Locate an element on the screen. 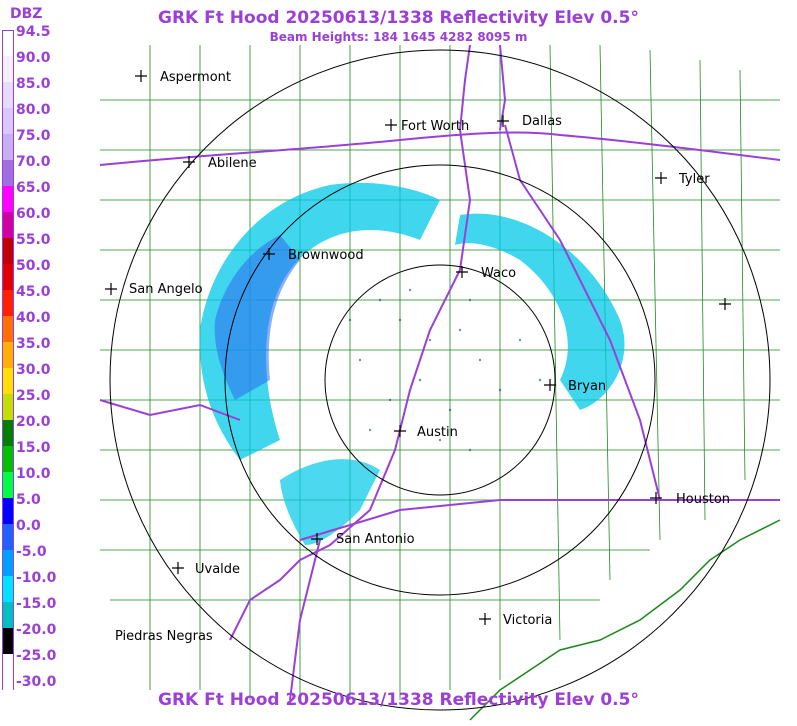 Image resolution: width=797 pixels, height=726 pixels. legend-frame is located at coordinates (8, 360).